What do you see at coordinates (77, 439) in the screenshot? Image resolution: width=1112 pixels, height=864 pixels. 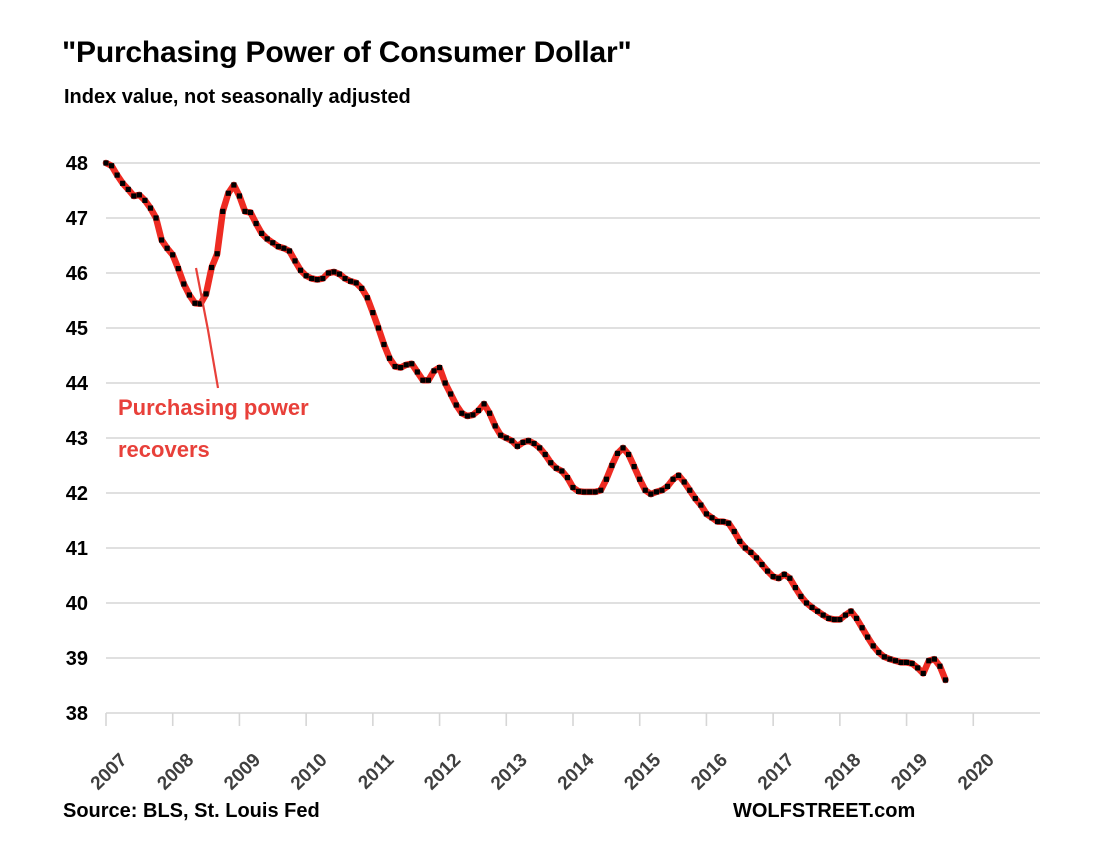 I see `y-axis-tick-labels: 38 39 40 41 42 43 44 45 46 47 48` at bounding box center [77, 439].